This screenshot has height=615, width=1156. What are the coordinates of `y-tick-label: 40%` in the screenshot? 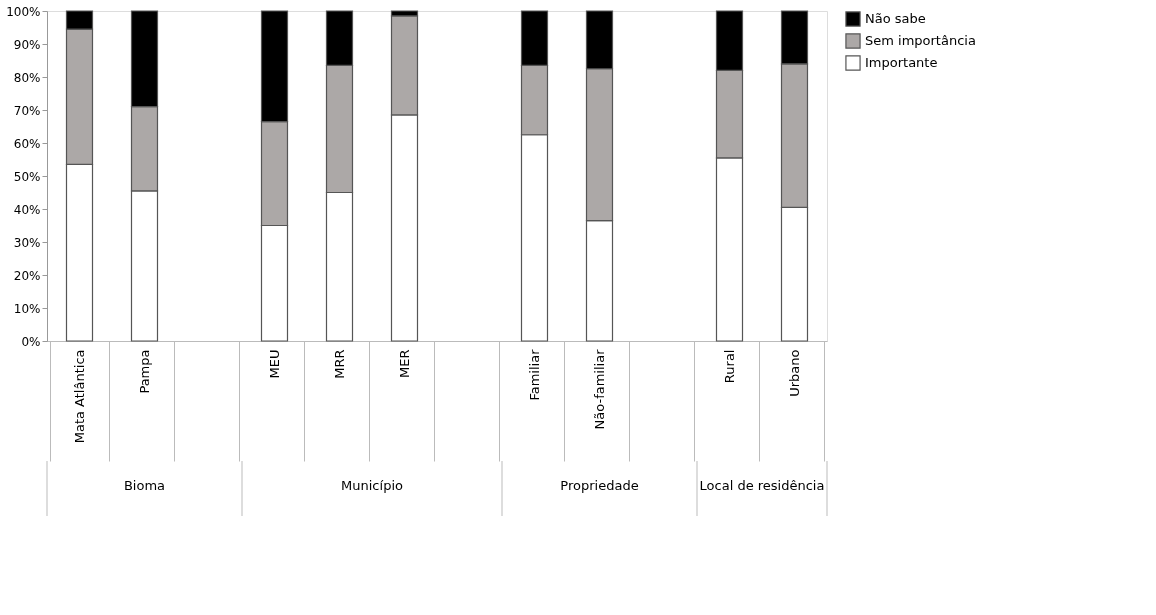 It's located at (27, 209).